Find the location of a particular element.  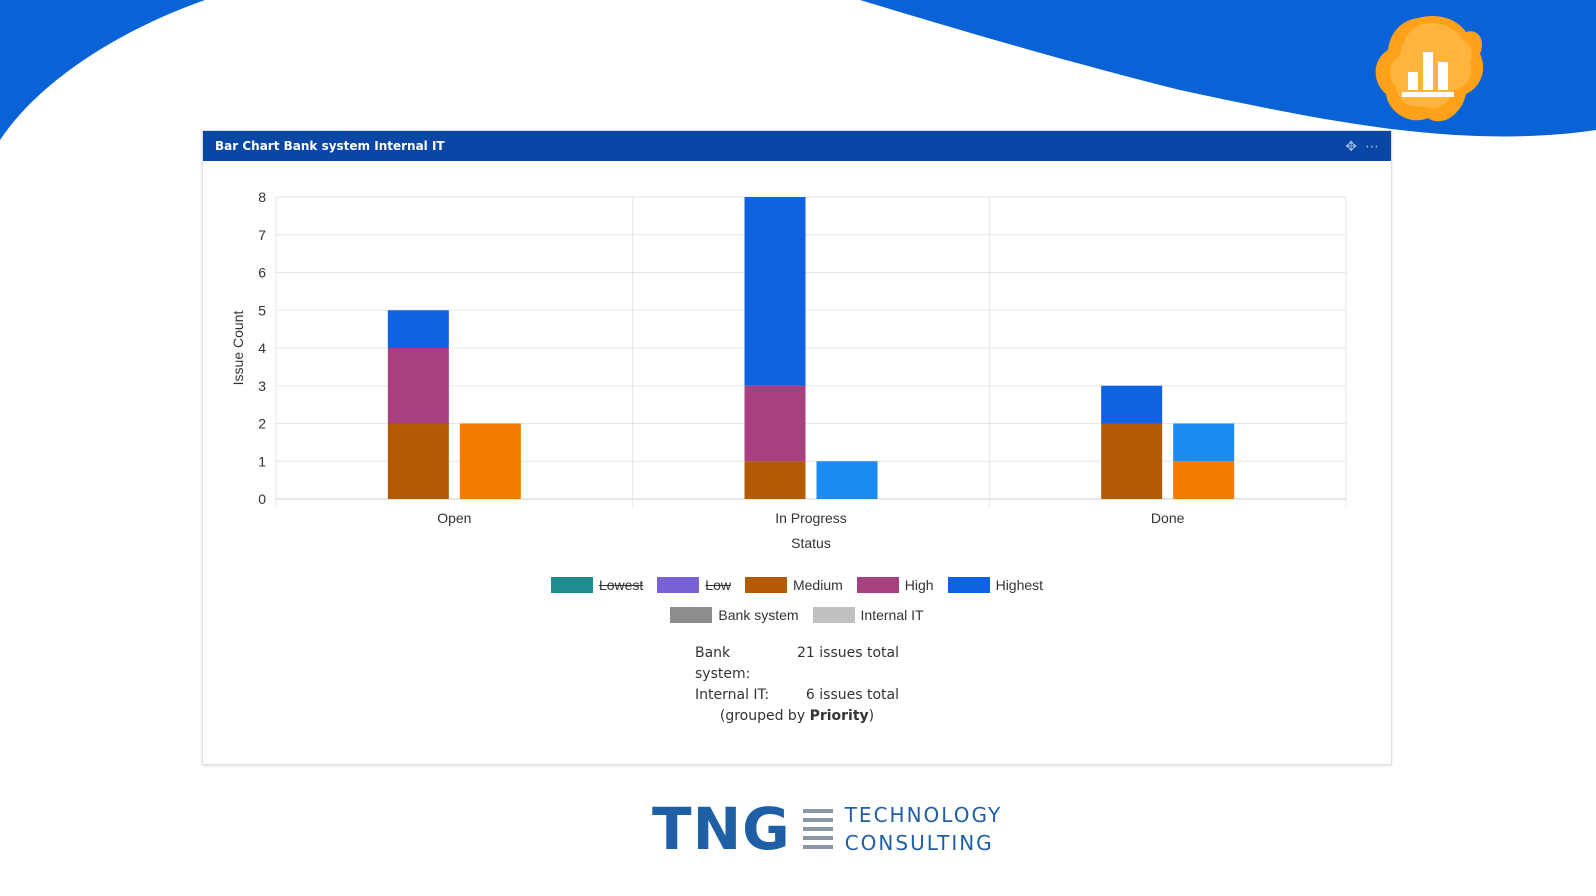

more-icon: ⋯ is located at coordinates (1372, 146).